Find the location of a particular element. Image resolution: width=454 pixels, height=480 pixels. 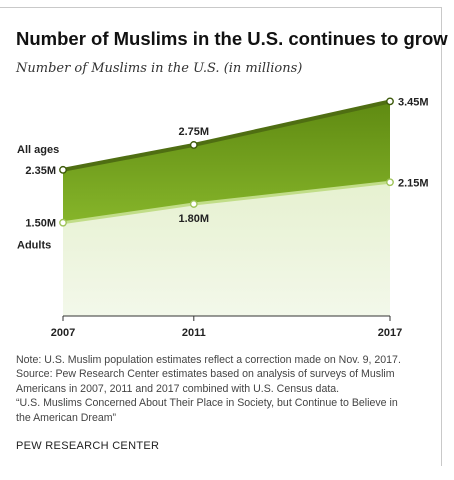

frame-top-rule is located at coordinates (220, 7).